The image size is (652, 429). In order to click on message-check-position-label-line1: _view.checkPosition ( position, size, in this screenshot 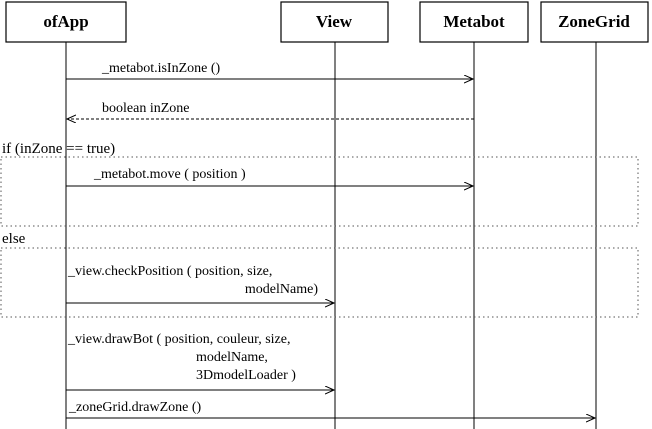, I will do `click(169, 271)`.